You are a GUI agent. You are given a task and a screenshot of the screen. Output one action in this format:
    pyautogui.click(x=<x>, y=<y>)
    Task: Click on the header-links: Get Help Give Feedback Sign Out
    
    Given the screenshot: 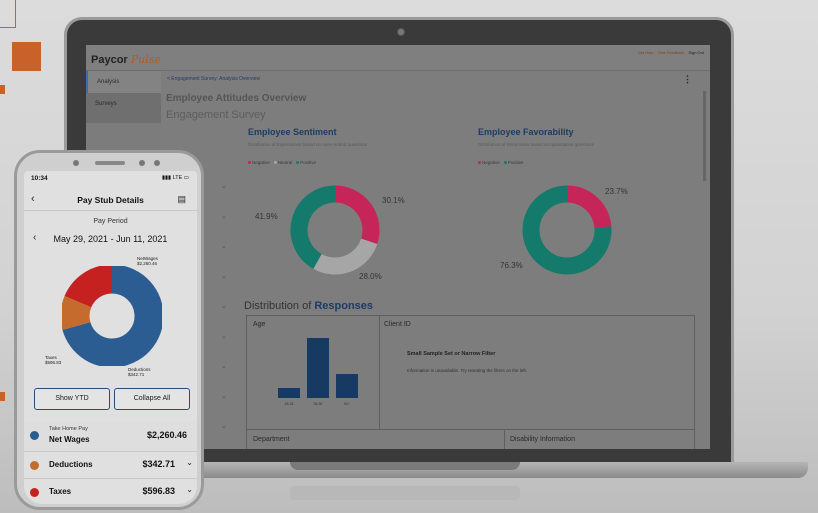 What is the action you would take?
    pyautogui.click(x=671, y=52)
    